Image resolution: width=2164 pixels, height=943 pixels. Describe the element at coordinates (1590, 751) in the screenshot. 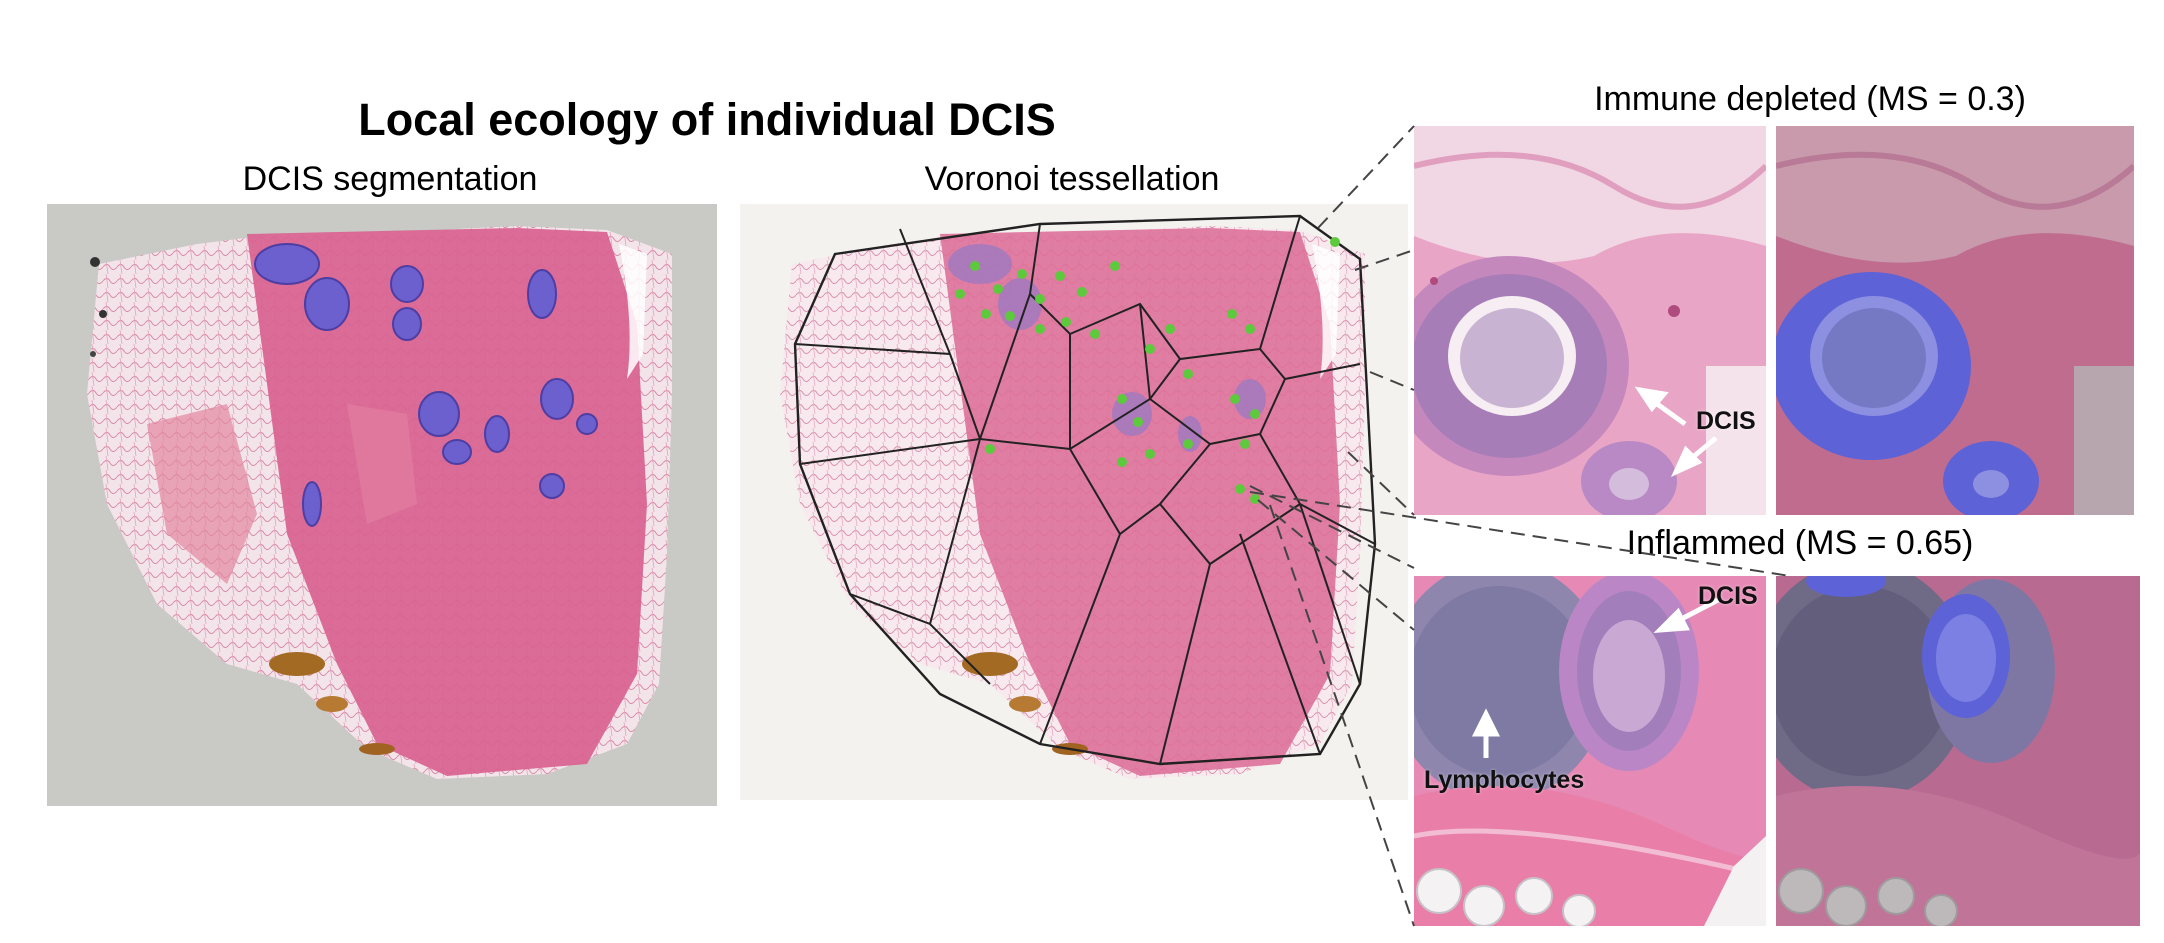

I see `inflammed-he-tile` at that location.